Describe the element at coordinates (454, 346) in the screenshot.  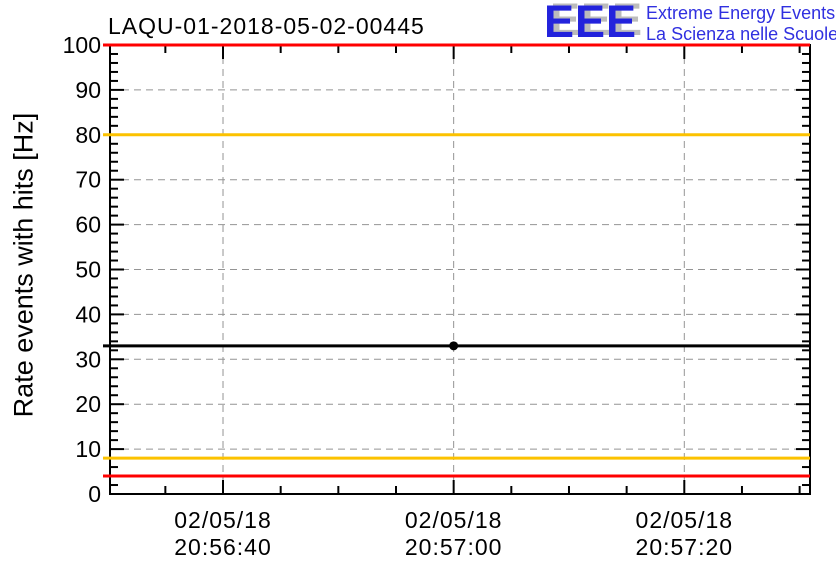
I see `data-point-marker` at that location.